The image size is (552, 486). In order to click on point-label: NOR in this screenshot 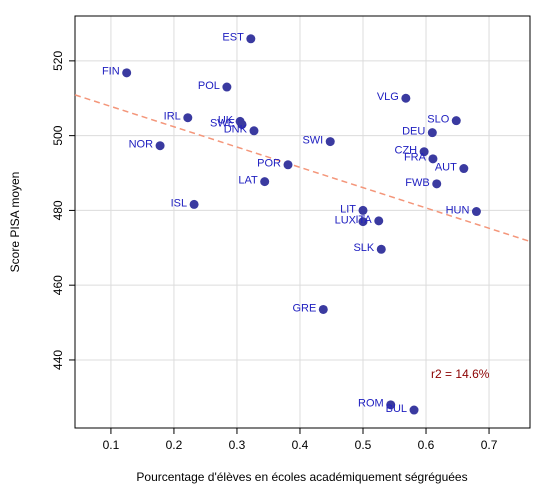, I will do `click(141, 145)`.